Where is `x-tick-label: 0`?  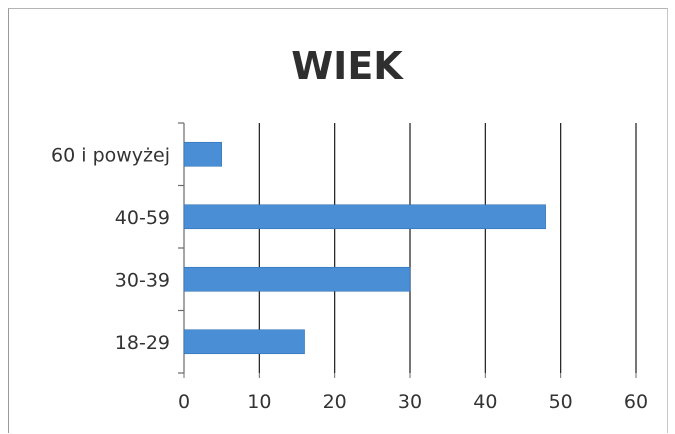
x-tick-label: 0 is located at coordinates (184, 402).